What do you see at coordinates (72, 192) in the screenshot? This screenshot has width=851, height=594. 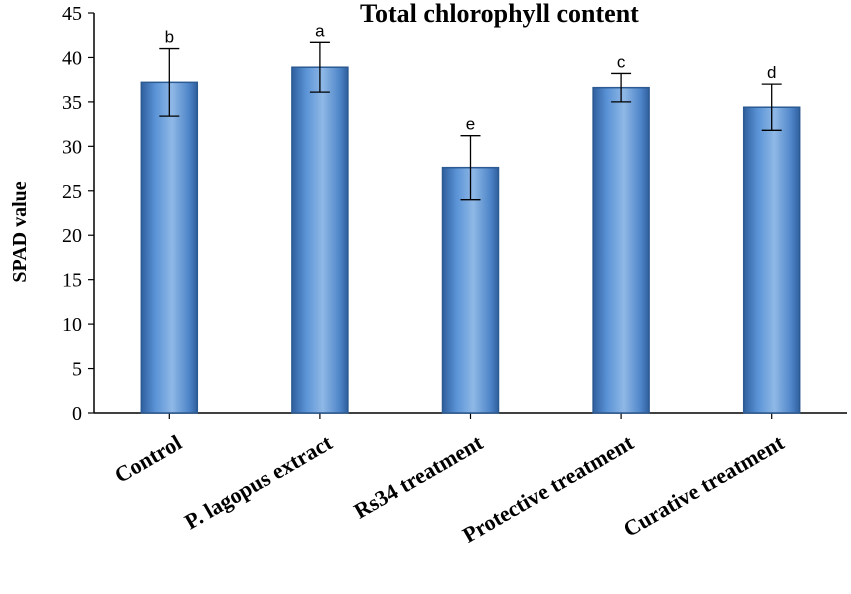 I see `y-tick-label: 25` at bounding box center [72, 192].